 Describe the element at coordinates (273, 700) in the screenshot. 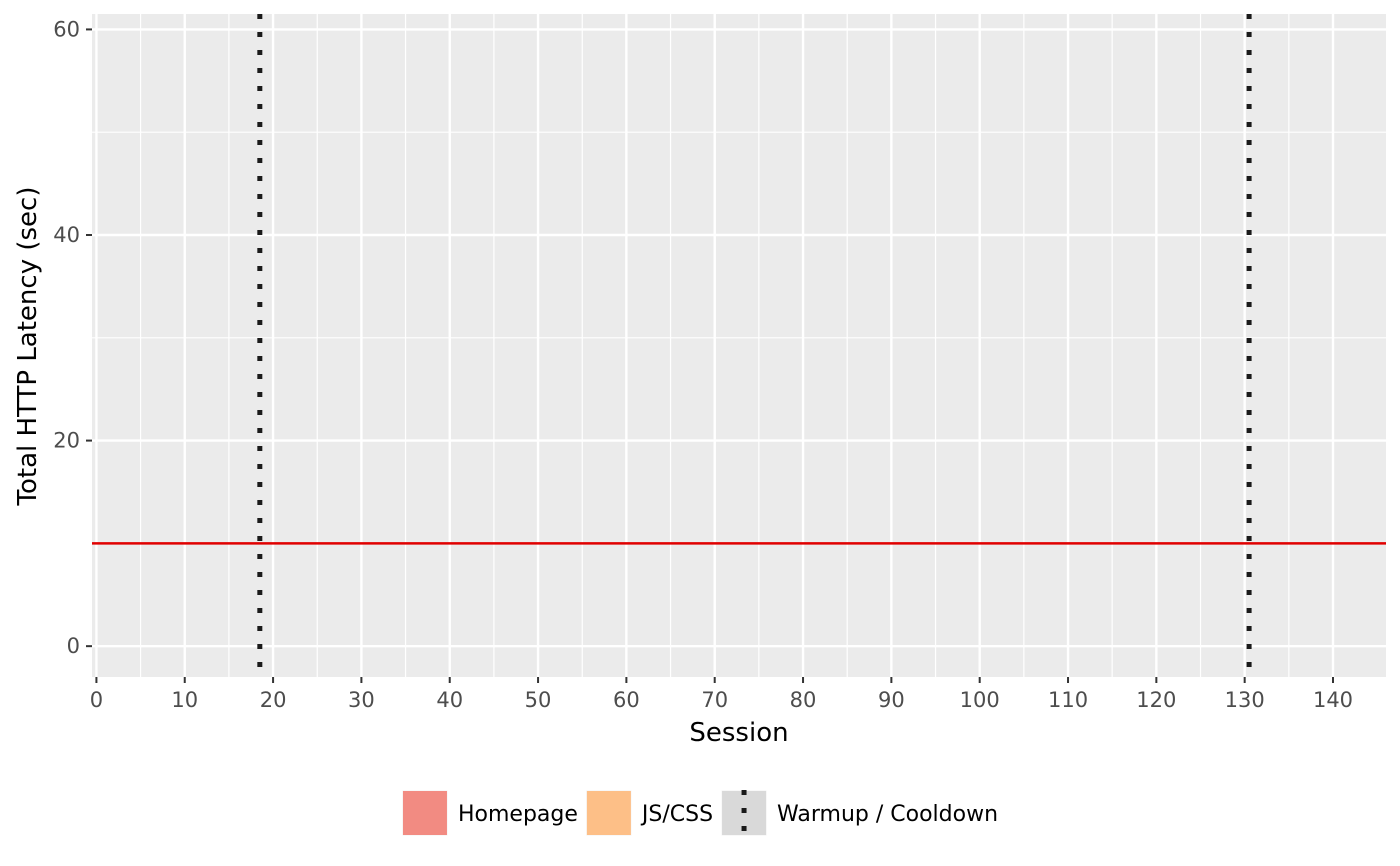

I see `x-tick-label: 20` at that location.